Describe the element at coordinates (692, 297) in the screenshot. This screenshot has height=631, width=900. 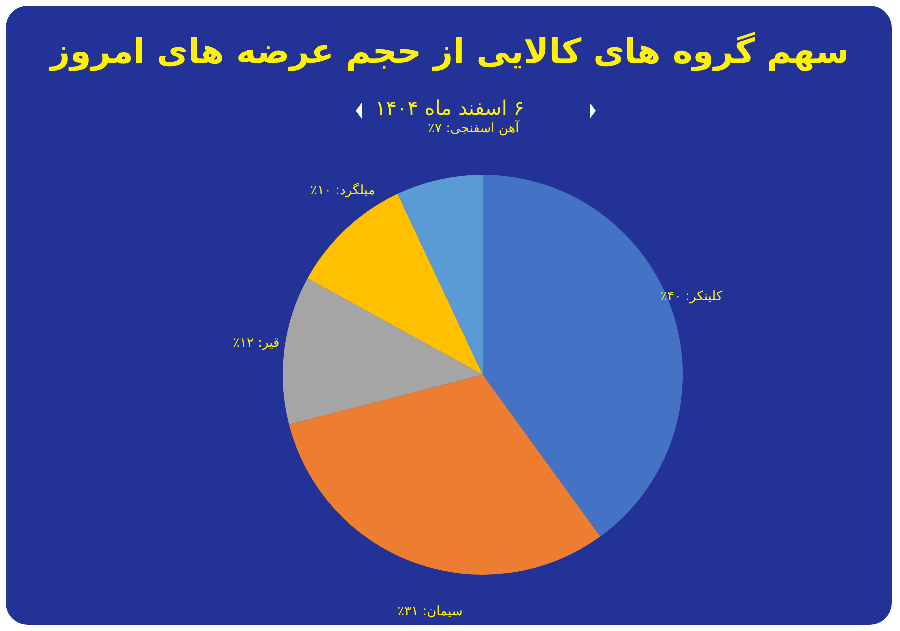
I see `slice-label: کلینکر: ۴۰٪` at that location.